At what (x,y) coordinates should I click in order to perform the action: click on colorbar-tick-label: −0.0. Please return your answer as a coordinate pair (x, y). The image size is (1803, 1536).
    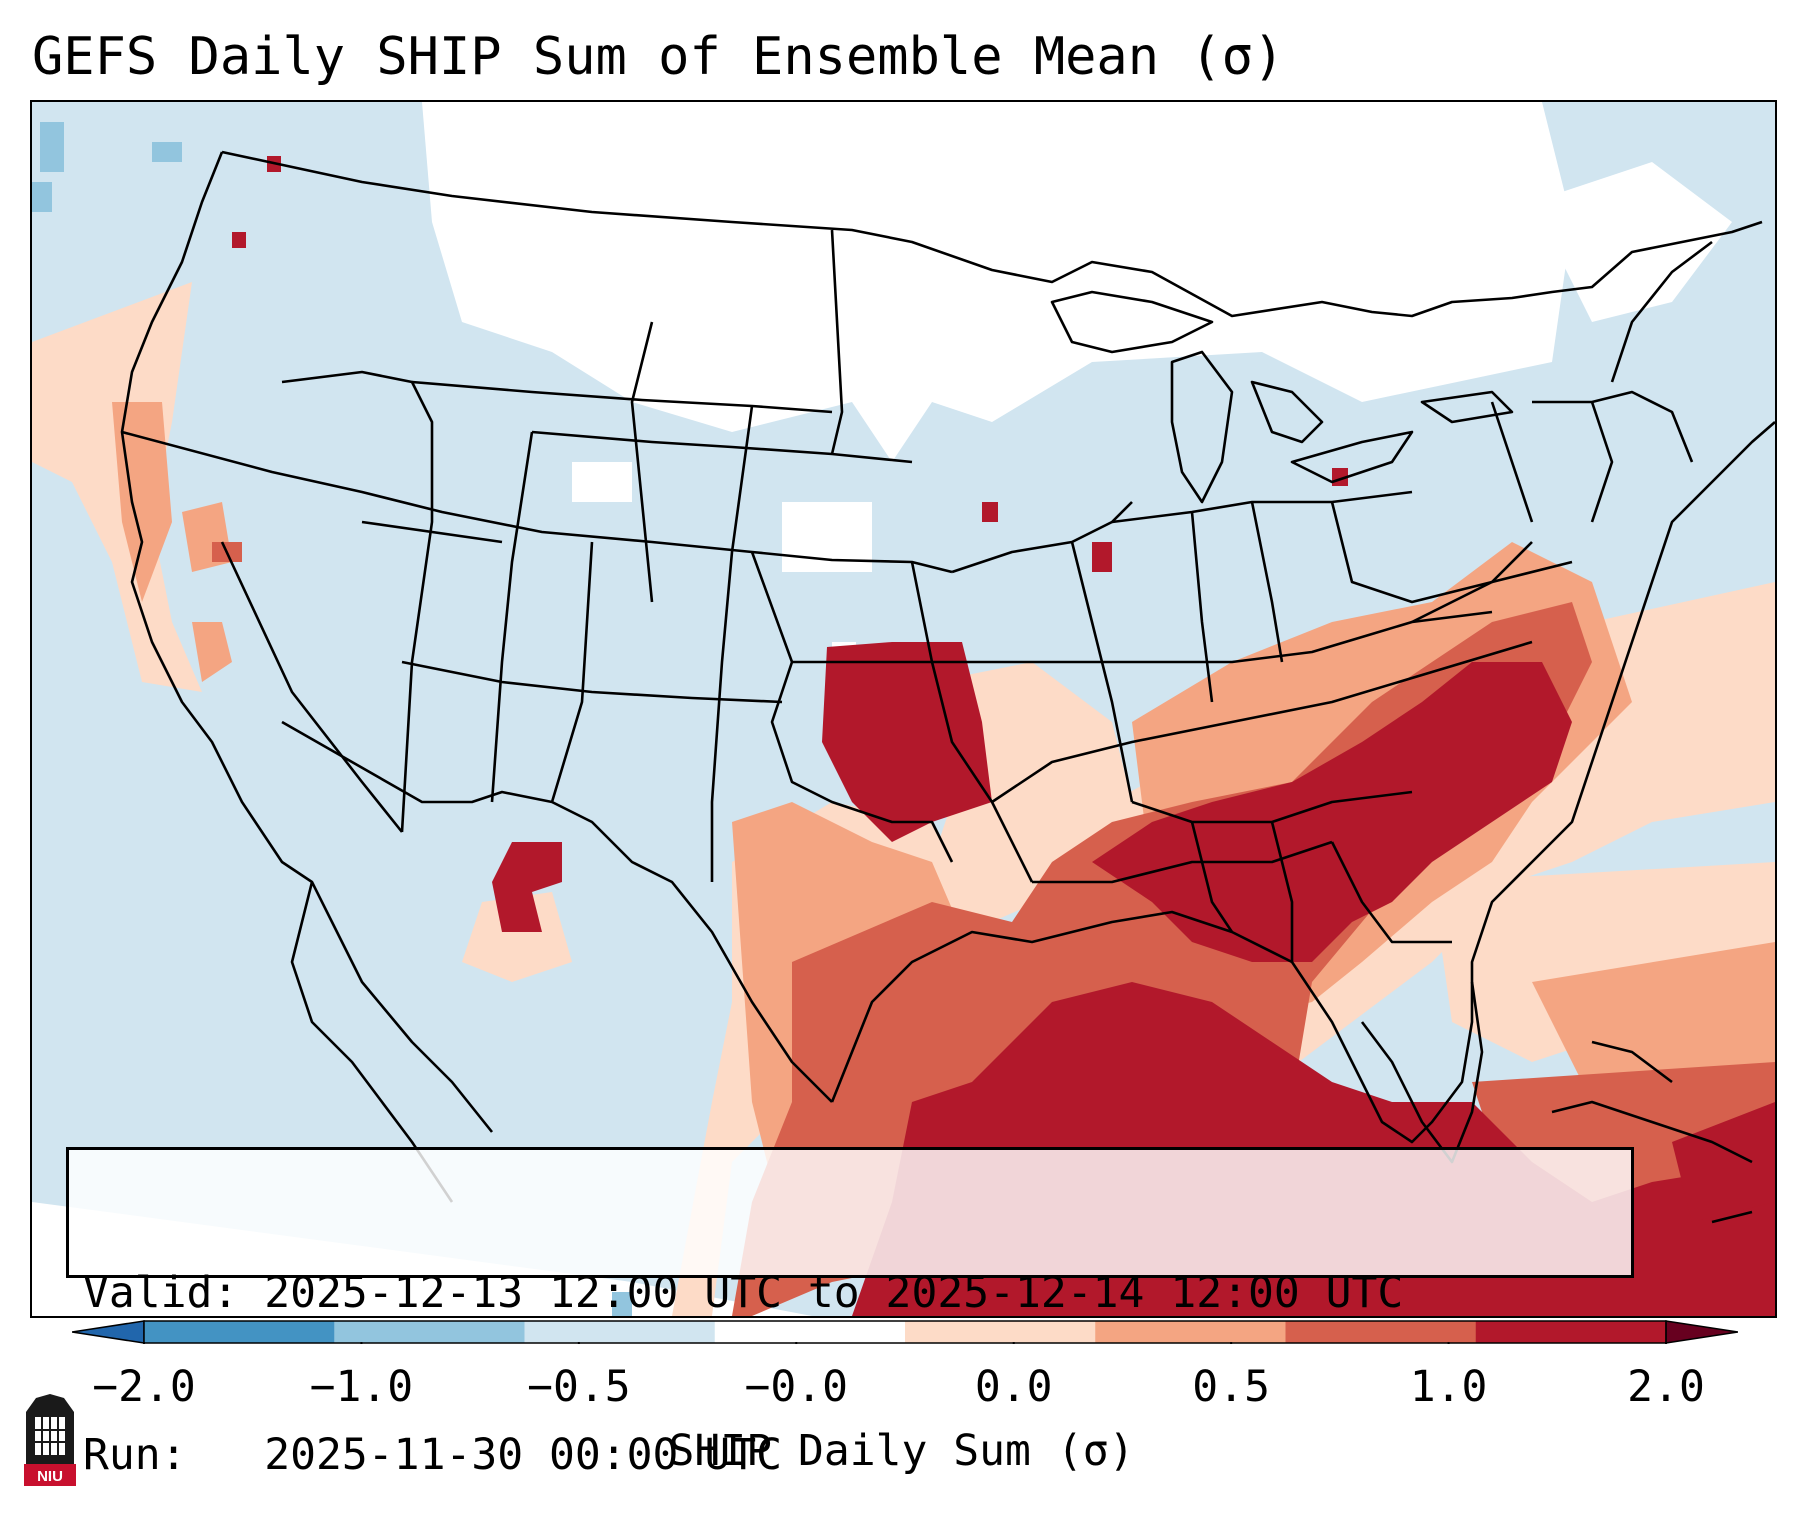
    Looking at the image, I should click on (796, 1387).